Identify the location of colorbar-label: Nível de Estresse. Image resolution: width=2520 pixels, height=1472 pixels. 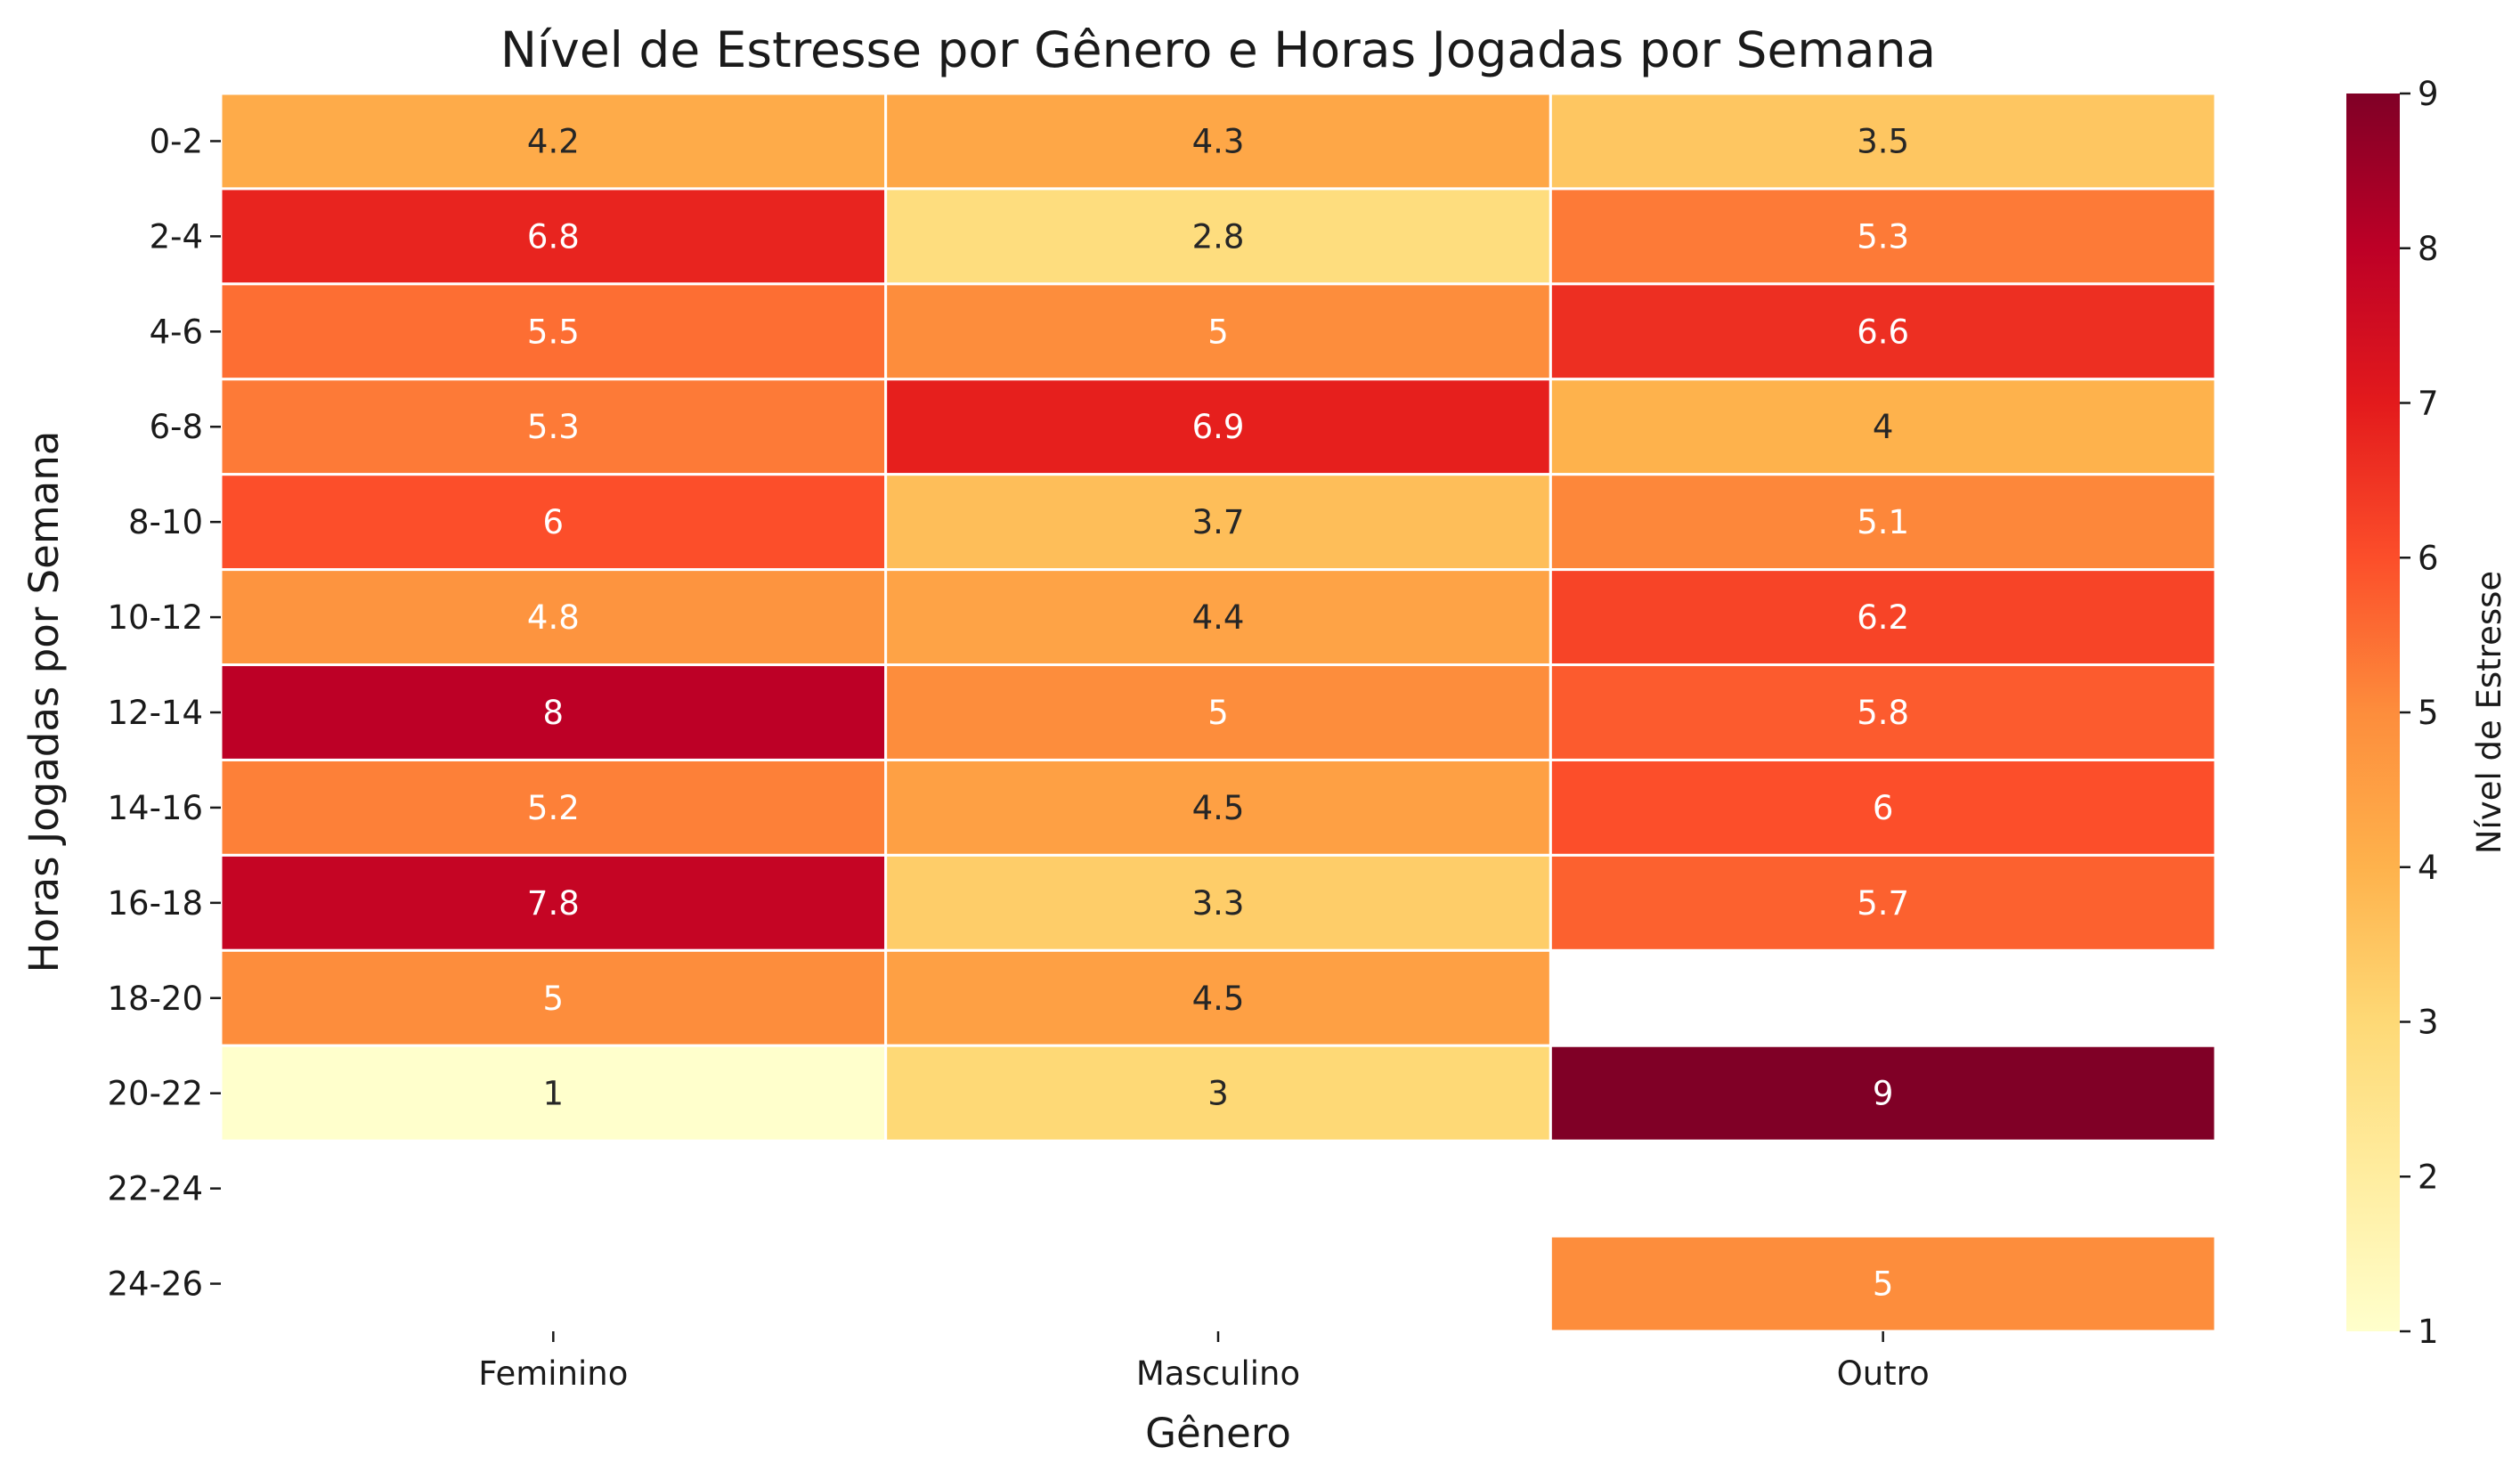
(2489, 712).